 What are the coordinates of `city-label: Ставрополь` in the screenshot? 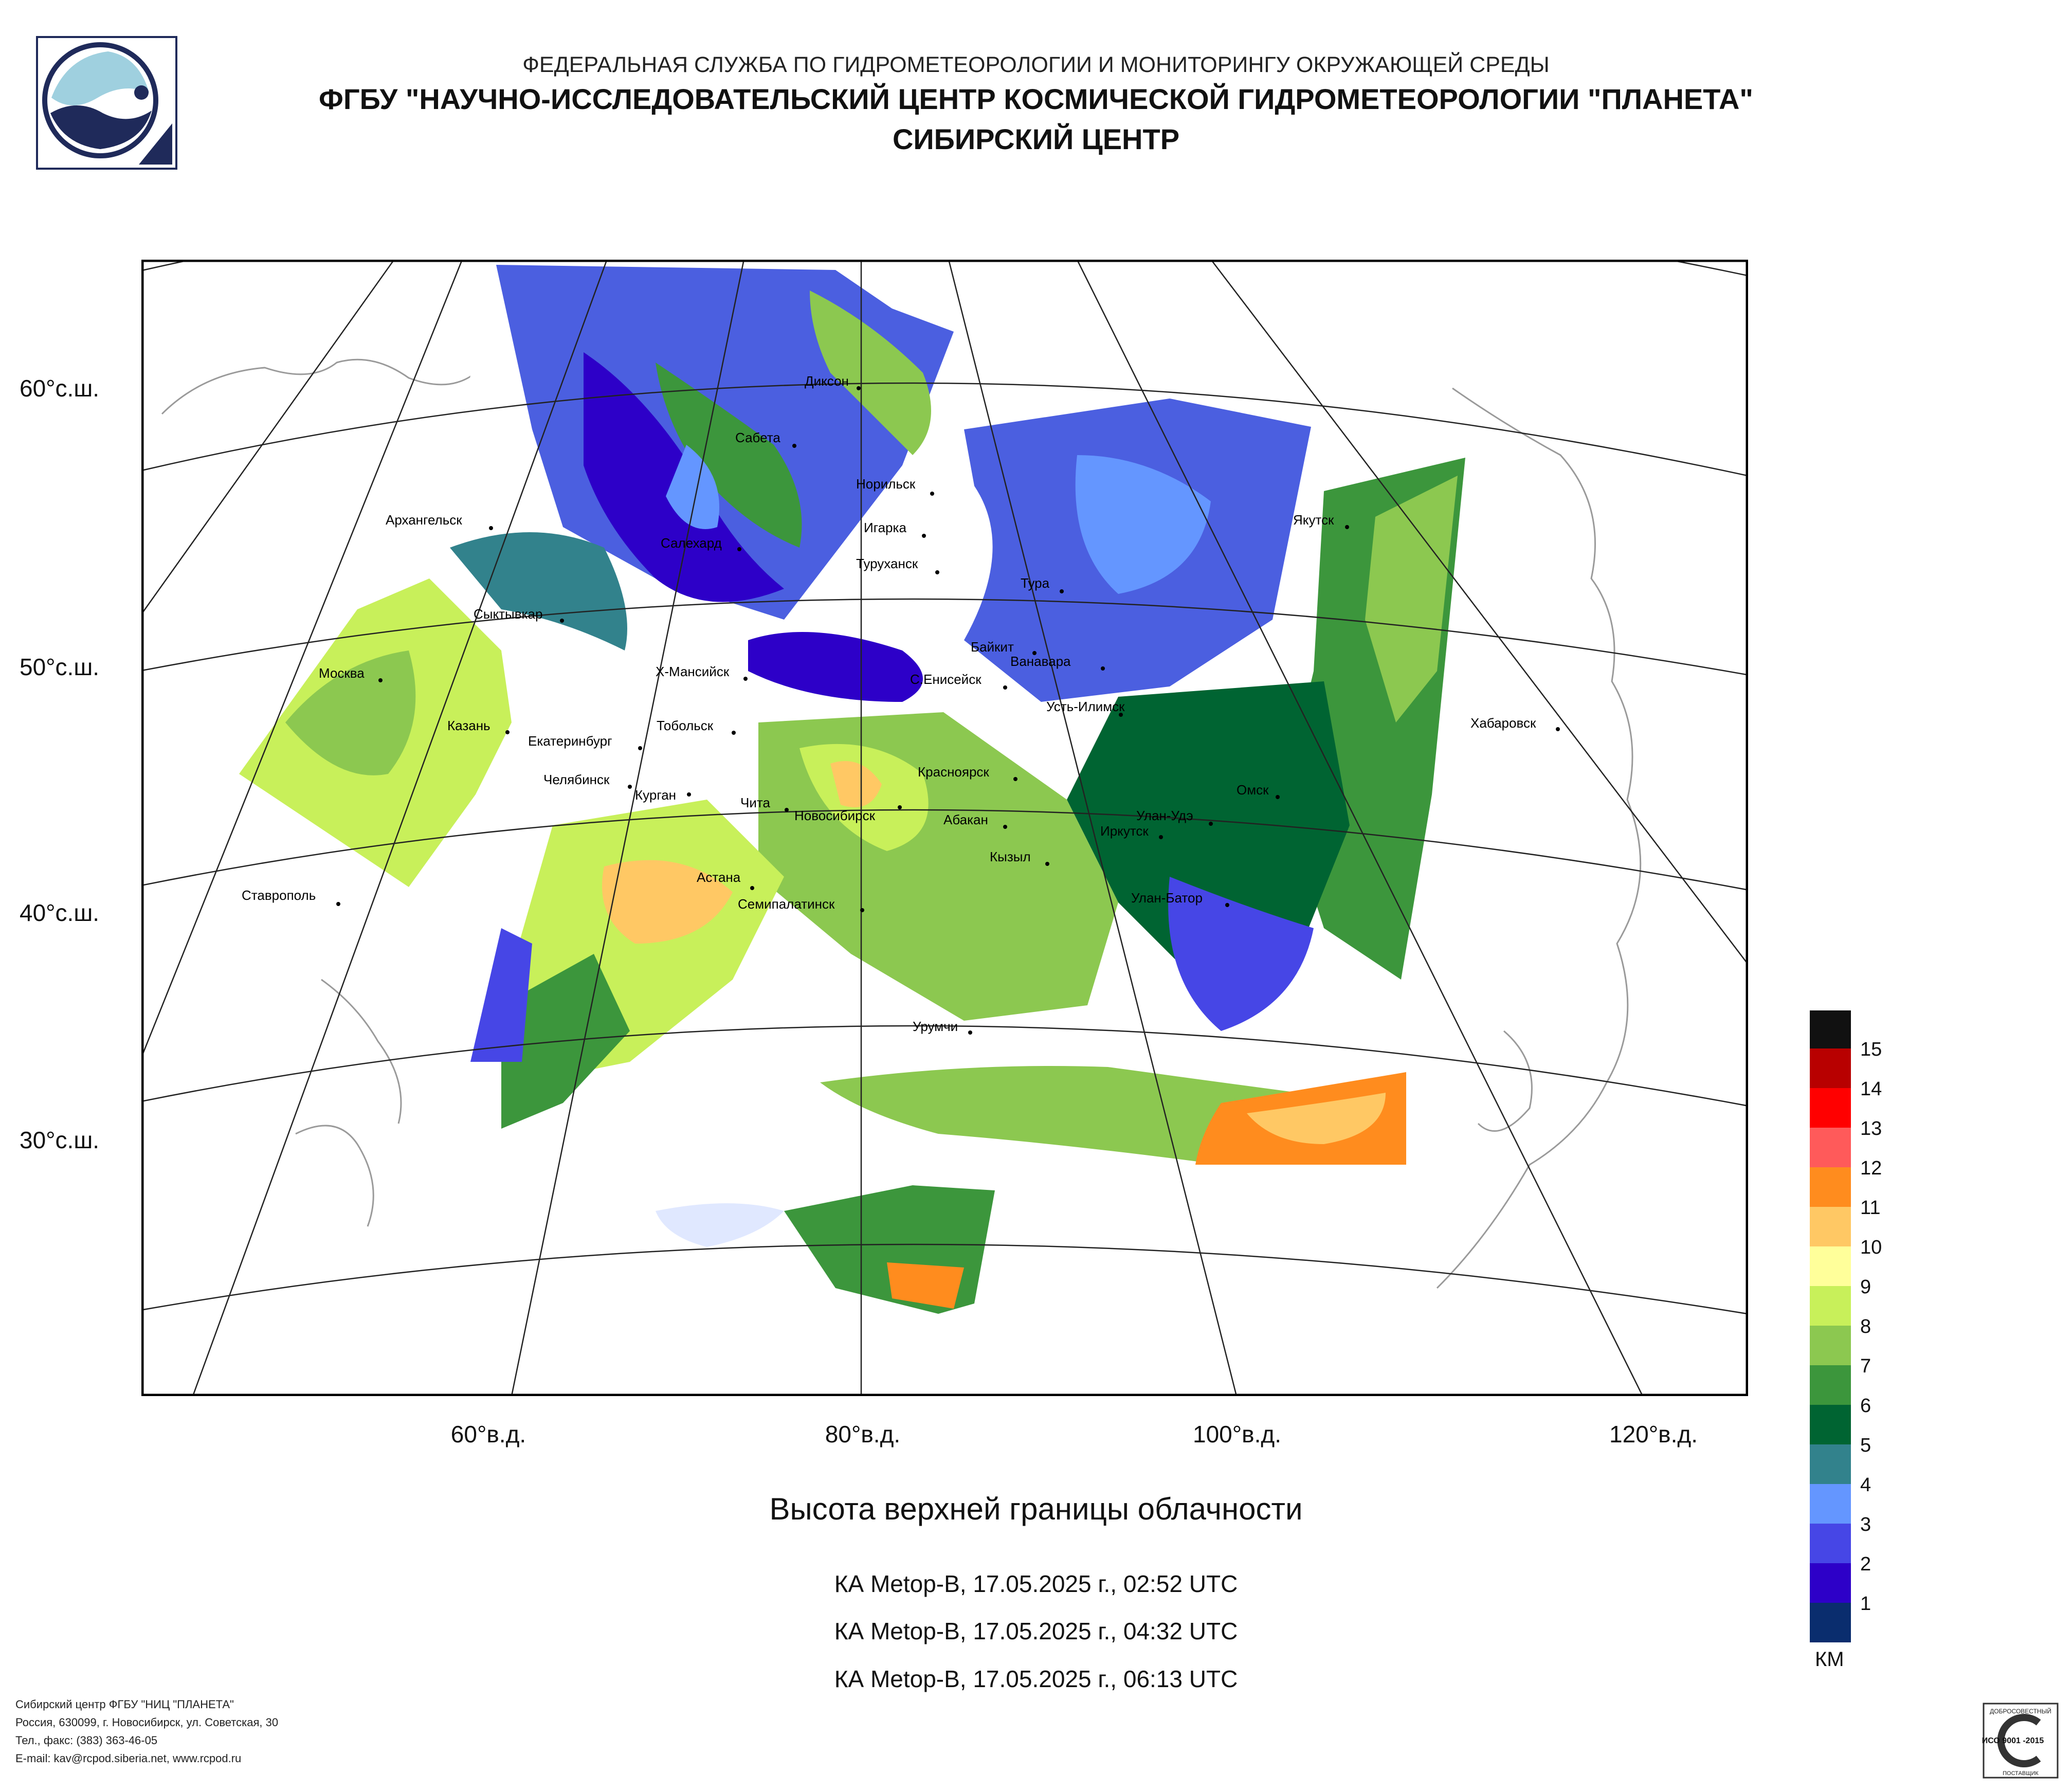 It's located at (279, 895).